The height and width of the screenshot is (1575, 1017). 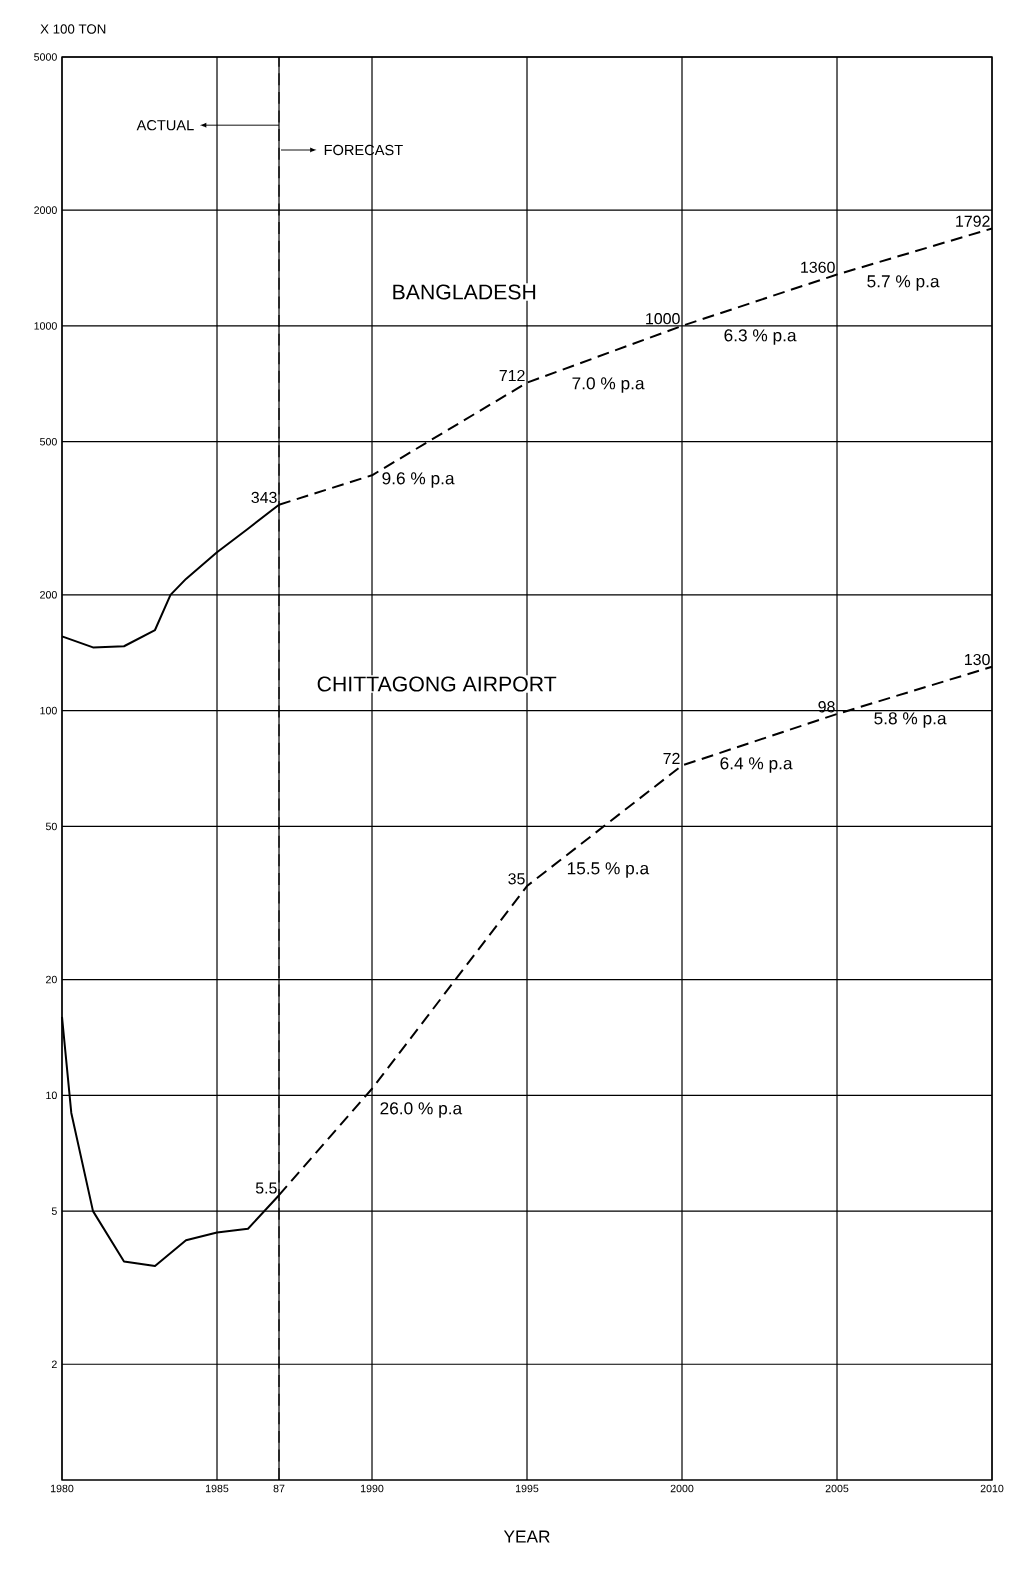 I want to click on y-tick-label: 10, so click(x=51, y=1095).